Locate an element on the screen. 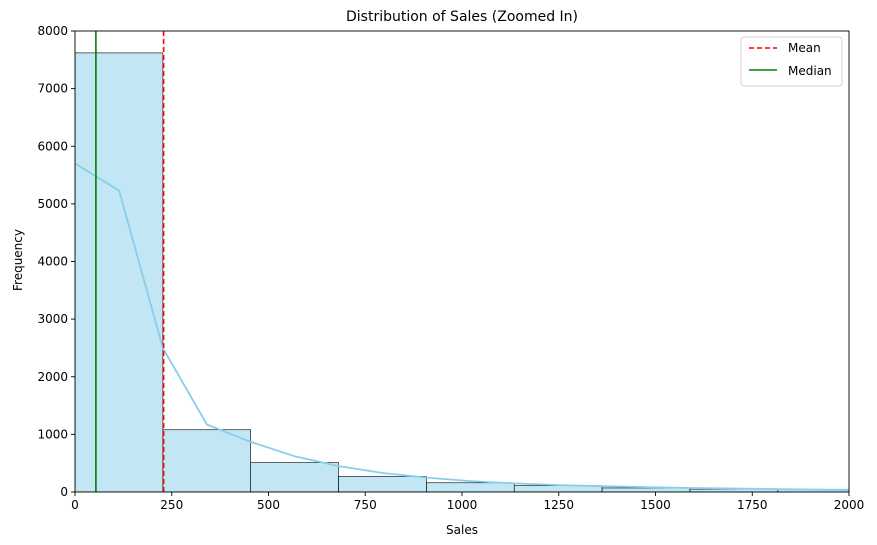 The image size is (877, 545). y-tick-label: 7000 is located at coordinates (52, 89).